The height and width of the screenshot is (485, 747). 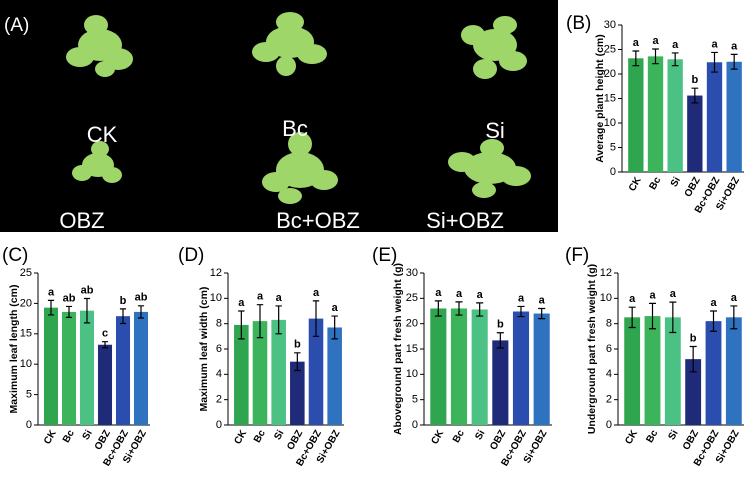 I want to click on plant-label: Bc, so click(x=295, y=128).